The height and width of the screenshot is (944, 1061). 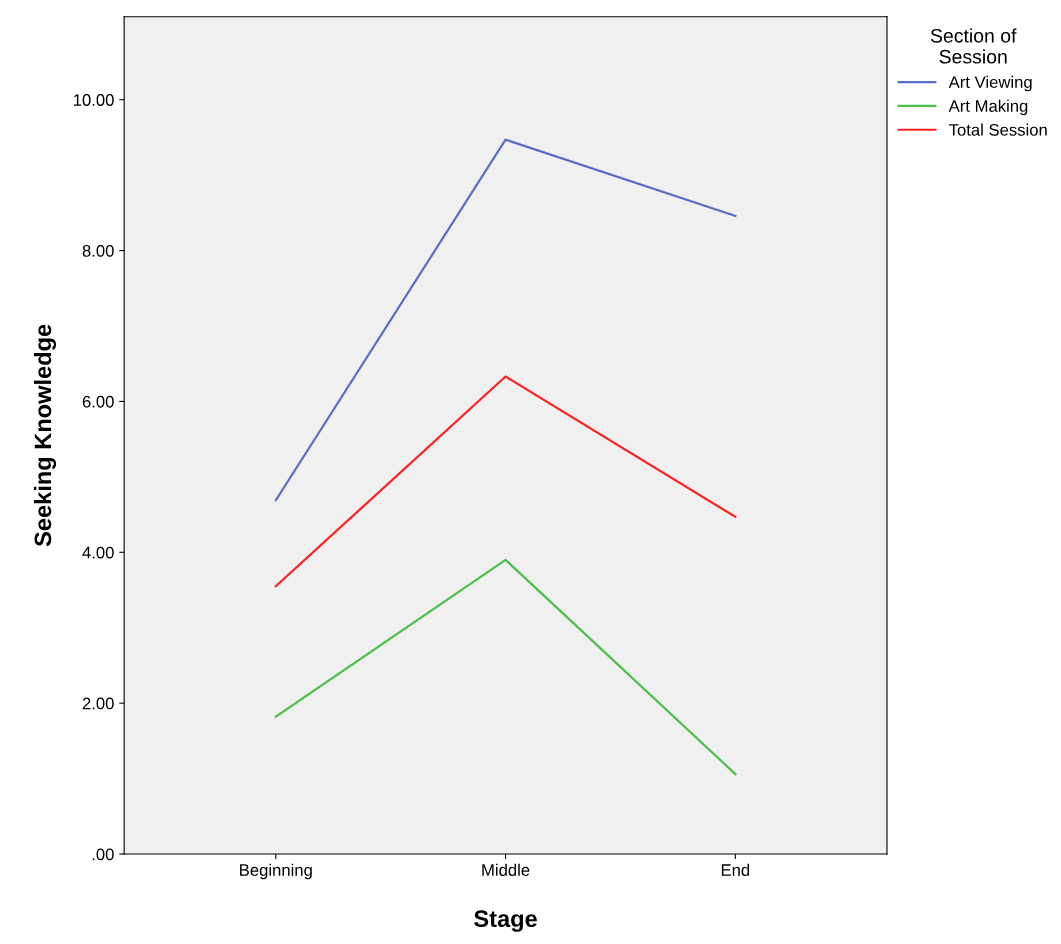 I want to click on legend-label: Art Making, so click(x=988, y=107).